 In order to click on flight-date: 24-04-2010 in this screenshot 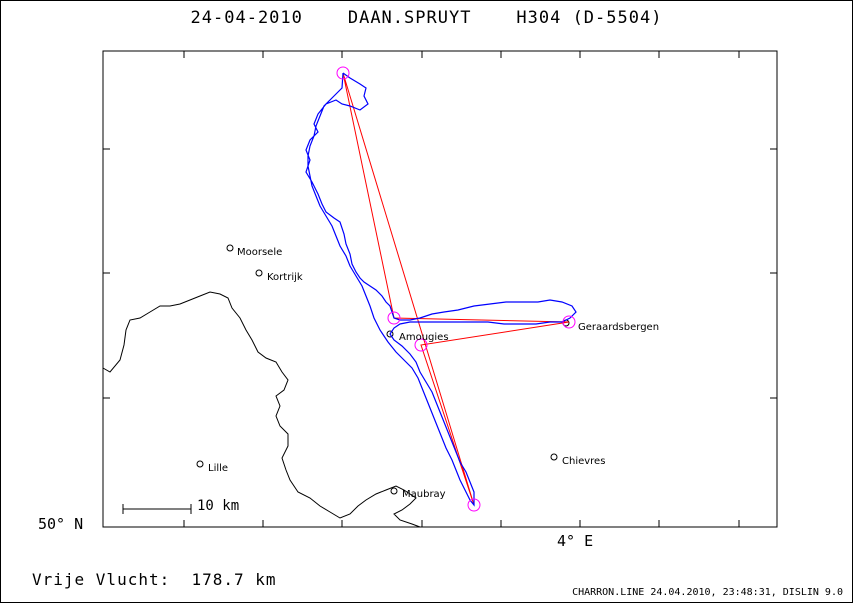, I will do `click(246, 18)`.